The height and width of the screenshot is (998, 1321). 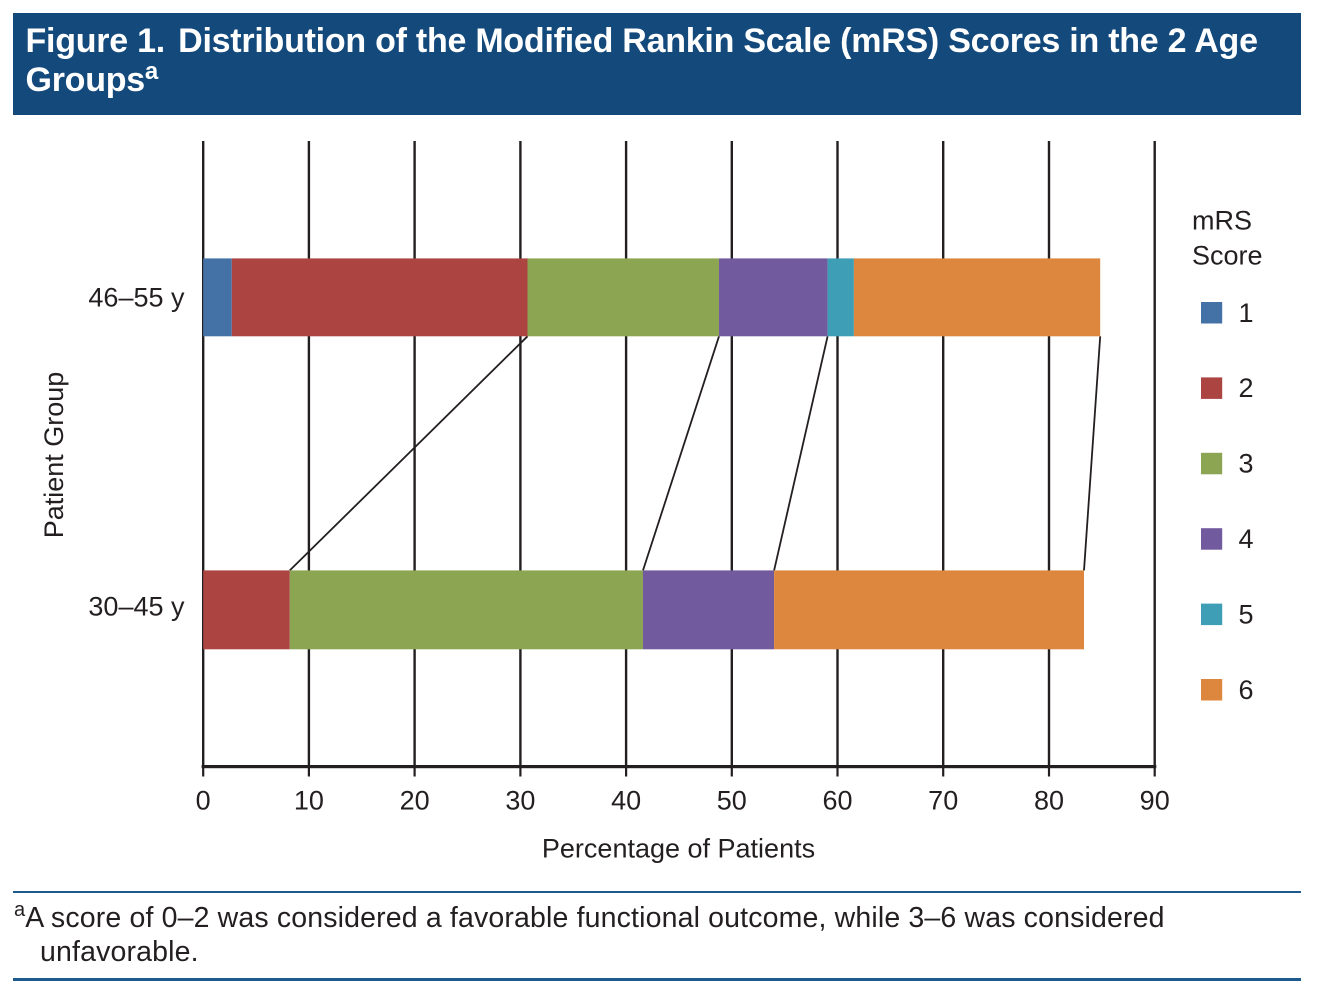 I want to click on svg-text: Patient Group, so click(x=54, y=455).